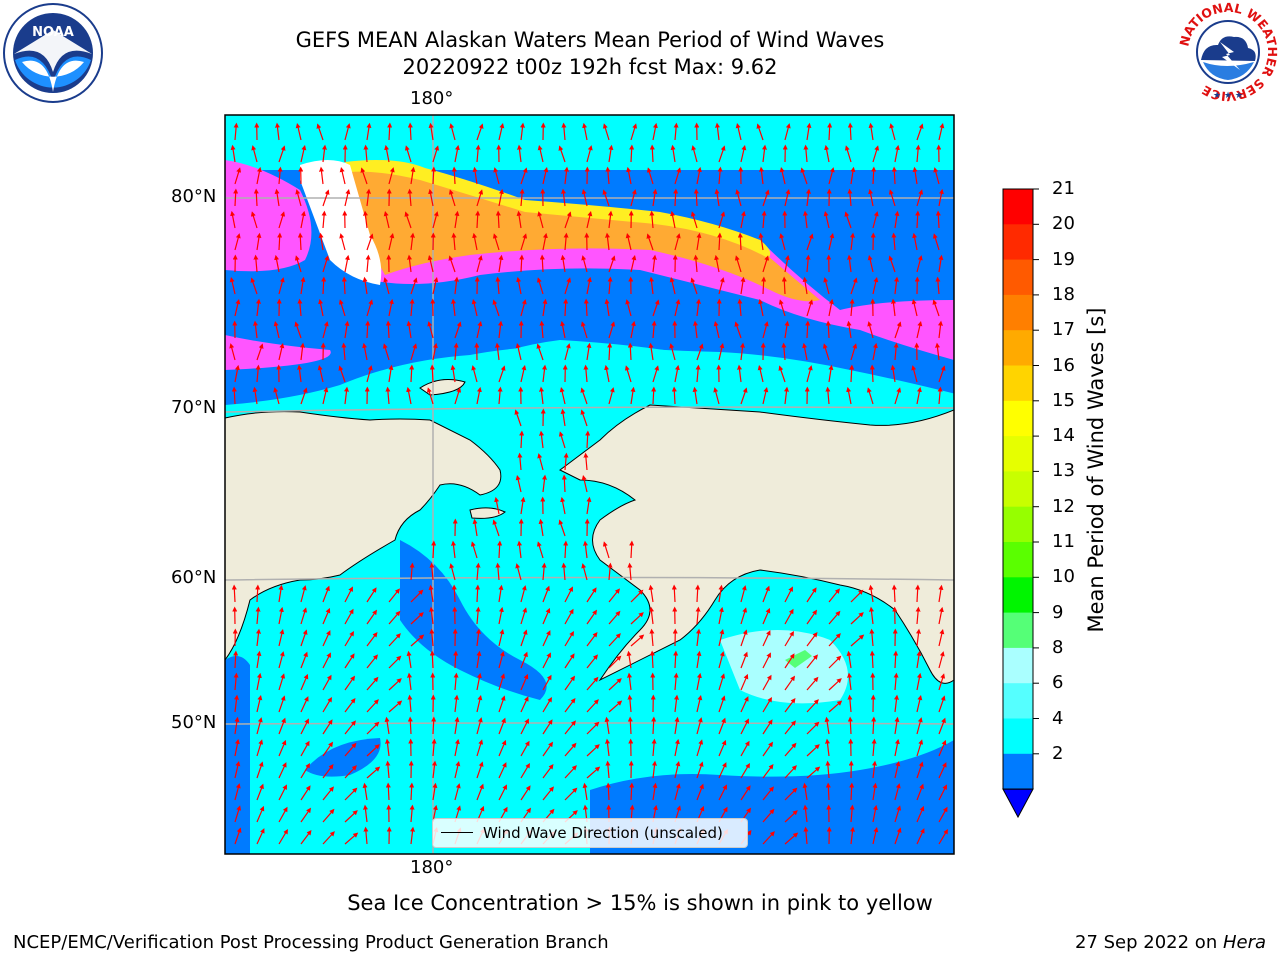 The image size is (1280, 960). Describe the element at coordinates (1170, 942) in the screenshot. I see `footer-timestamp: 27 Sep 2022 on Hera` at that location.